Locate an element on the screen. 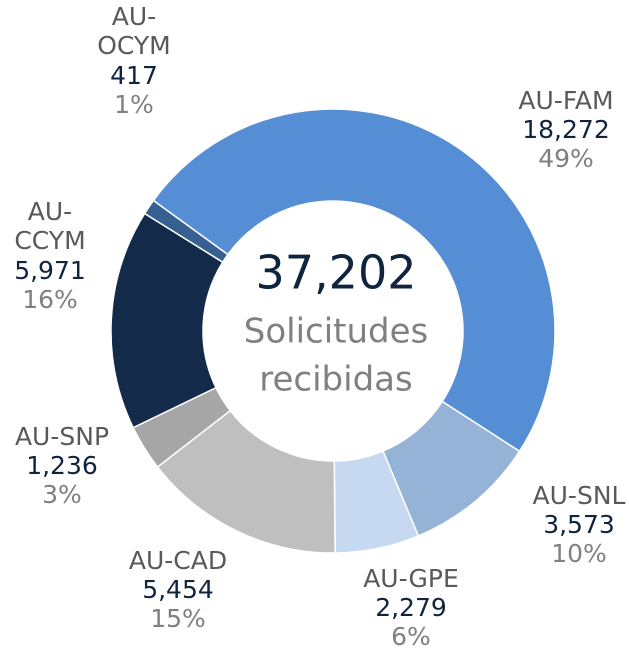 The width and height of the screenshot is (629, 659). subtitle: recibidas is located at coordinates (335, 380).